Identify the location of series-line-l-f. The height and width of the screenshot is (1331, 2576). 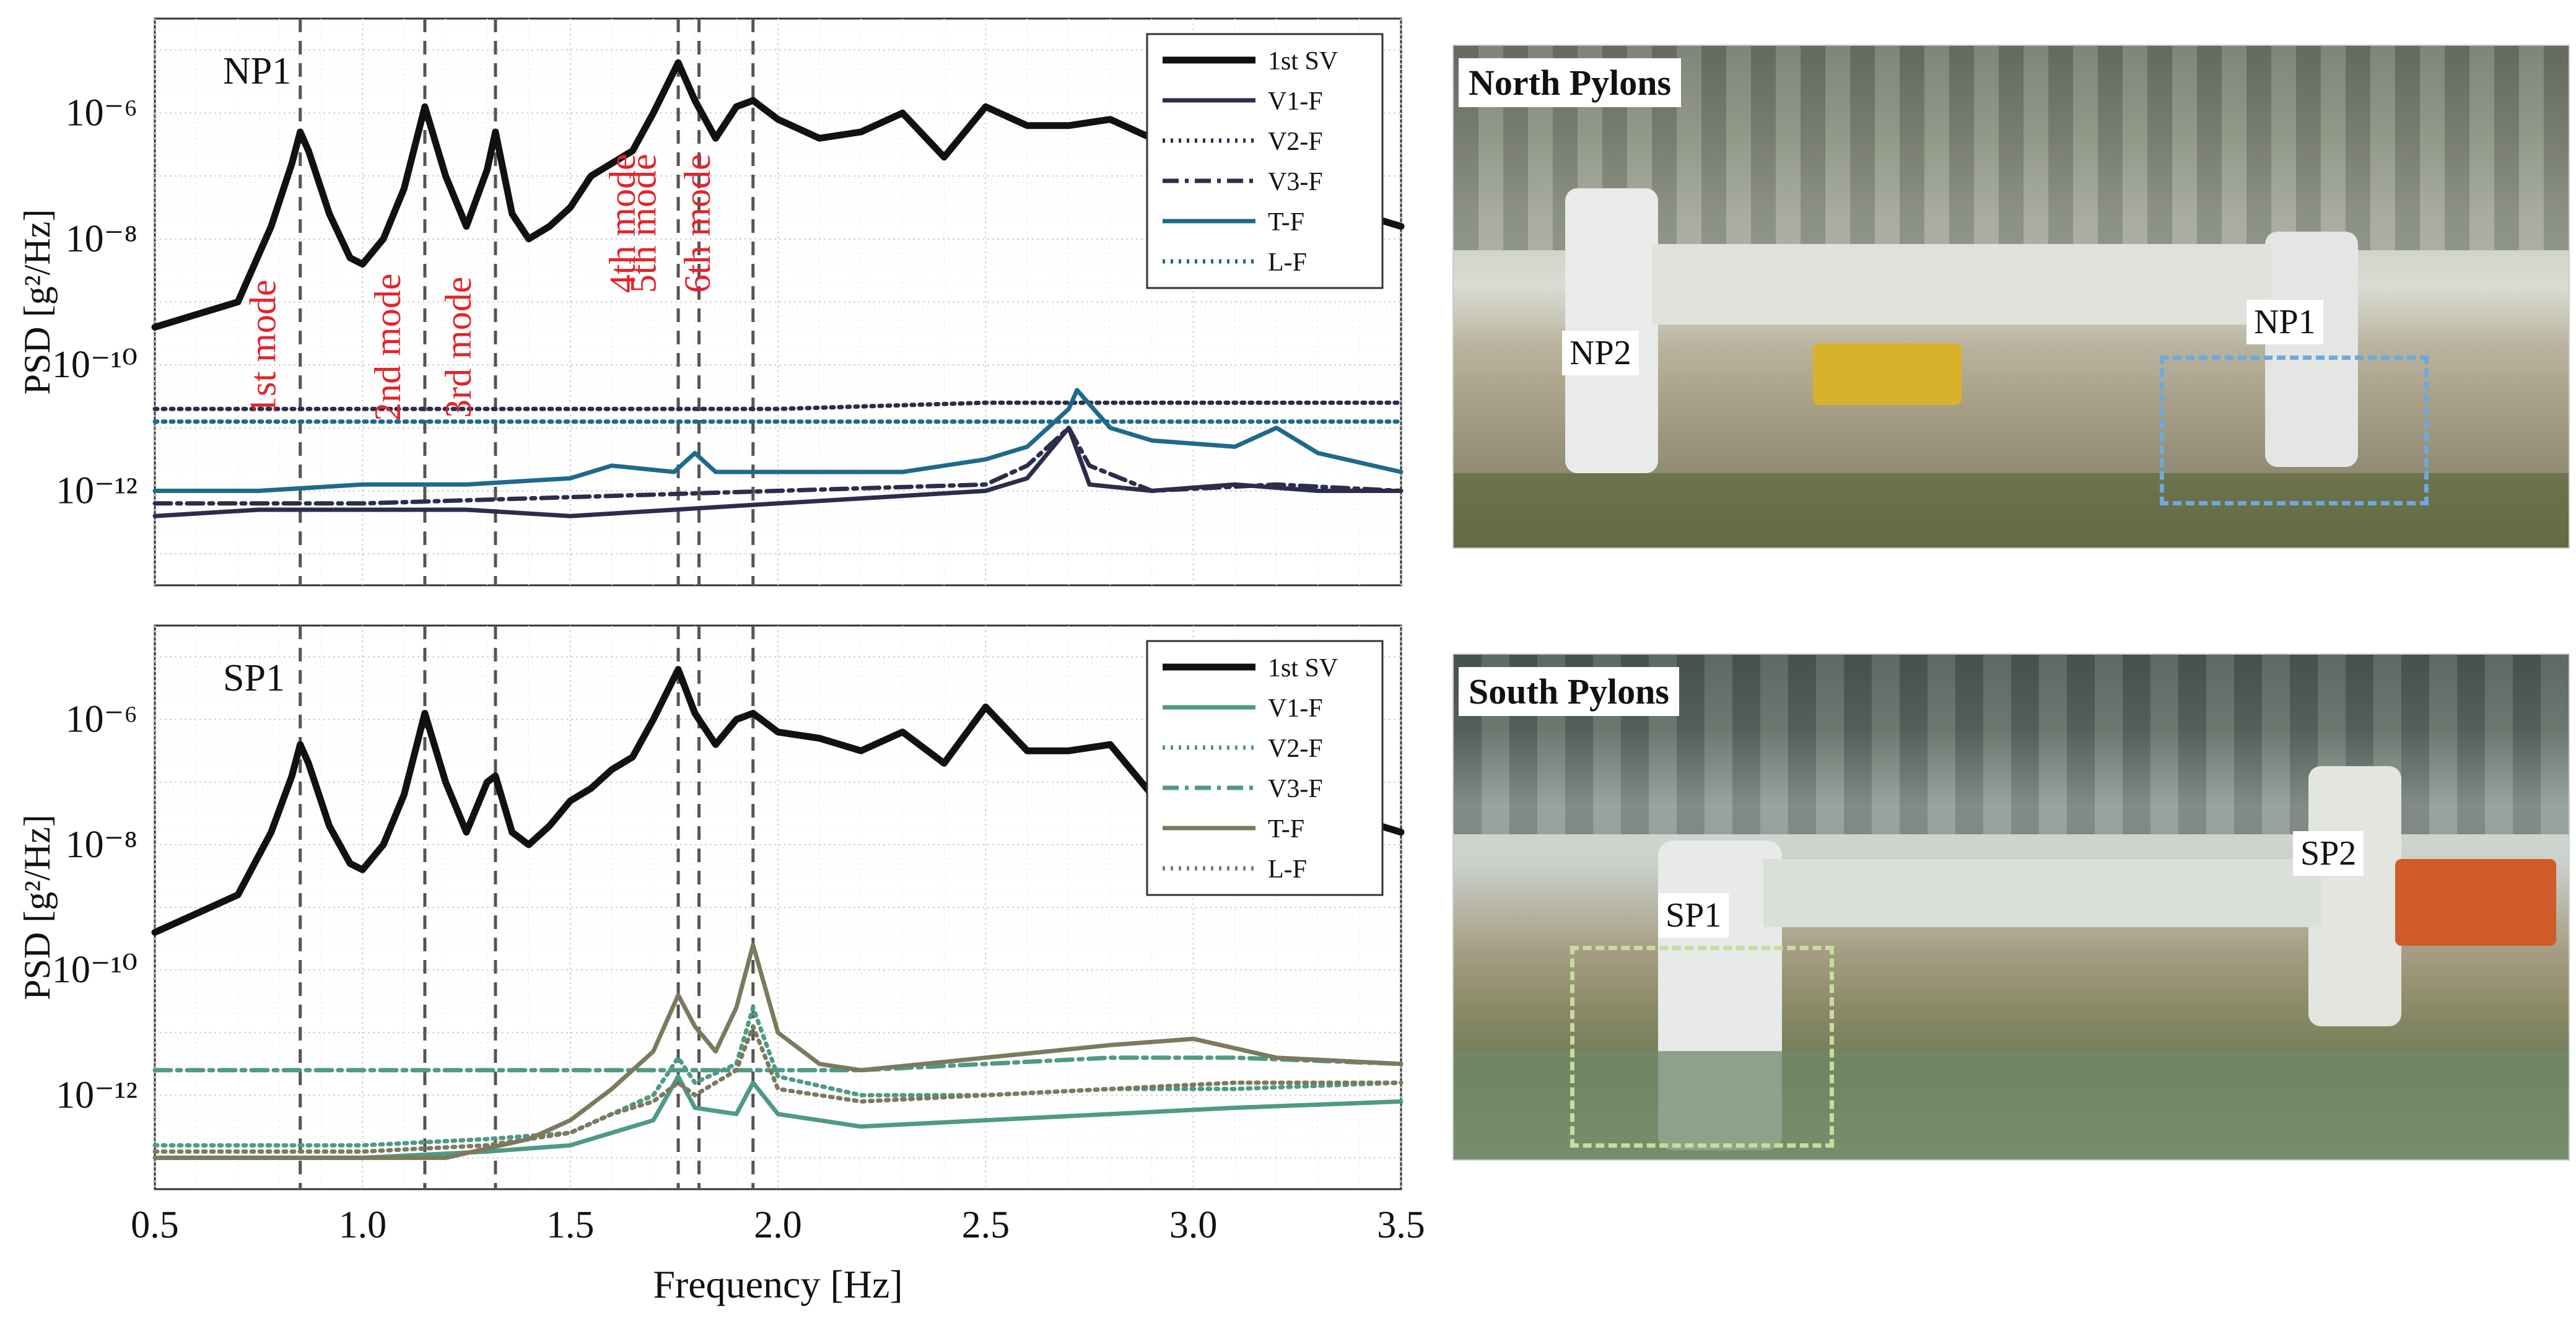
(778, 1089).